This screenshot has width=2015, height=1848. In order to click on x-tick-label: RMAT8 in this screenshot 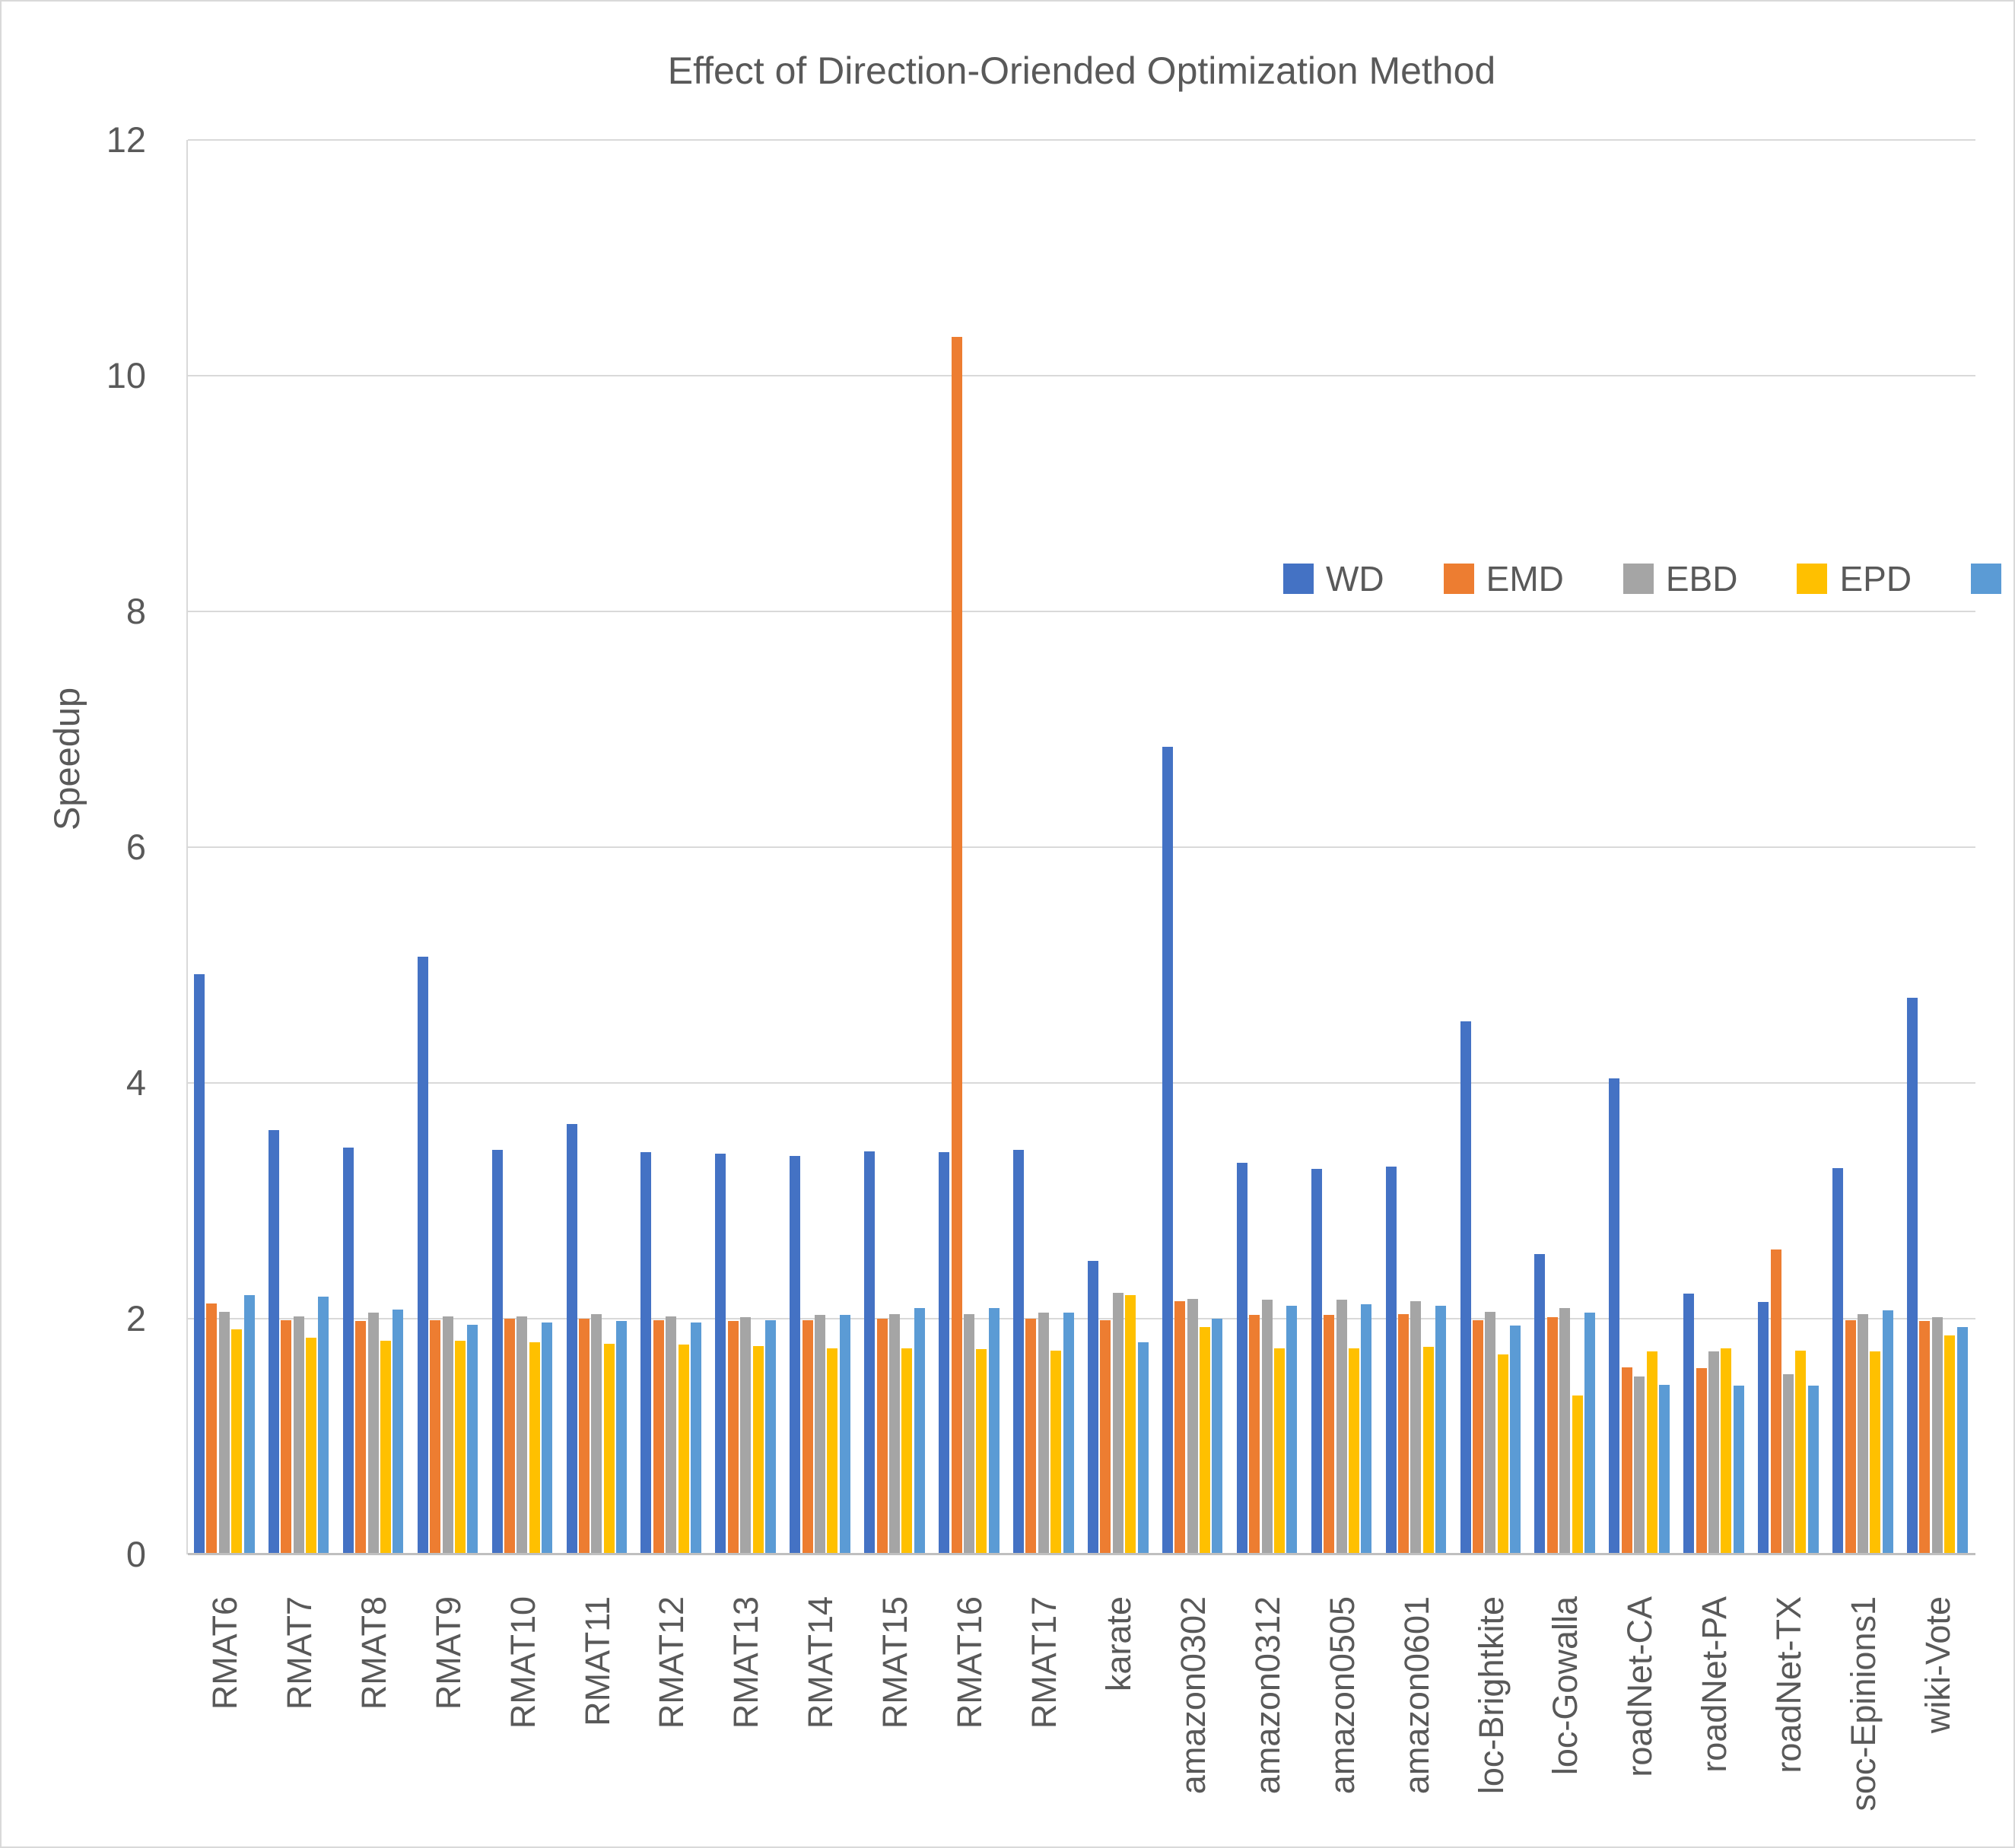, I will do `click(373, 1653)`.